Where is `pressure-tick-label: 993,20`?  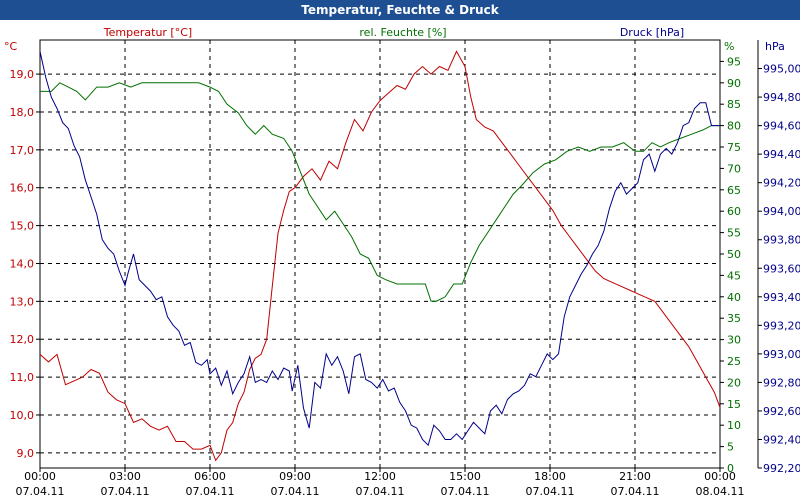
pressure-tick-label: 993,20 is located at coordinates (781, 325).